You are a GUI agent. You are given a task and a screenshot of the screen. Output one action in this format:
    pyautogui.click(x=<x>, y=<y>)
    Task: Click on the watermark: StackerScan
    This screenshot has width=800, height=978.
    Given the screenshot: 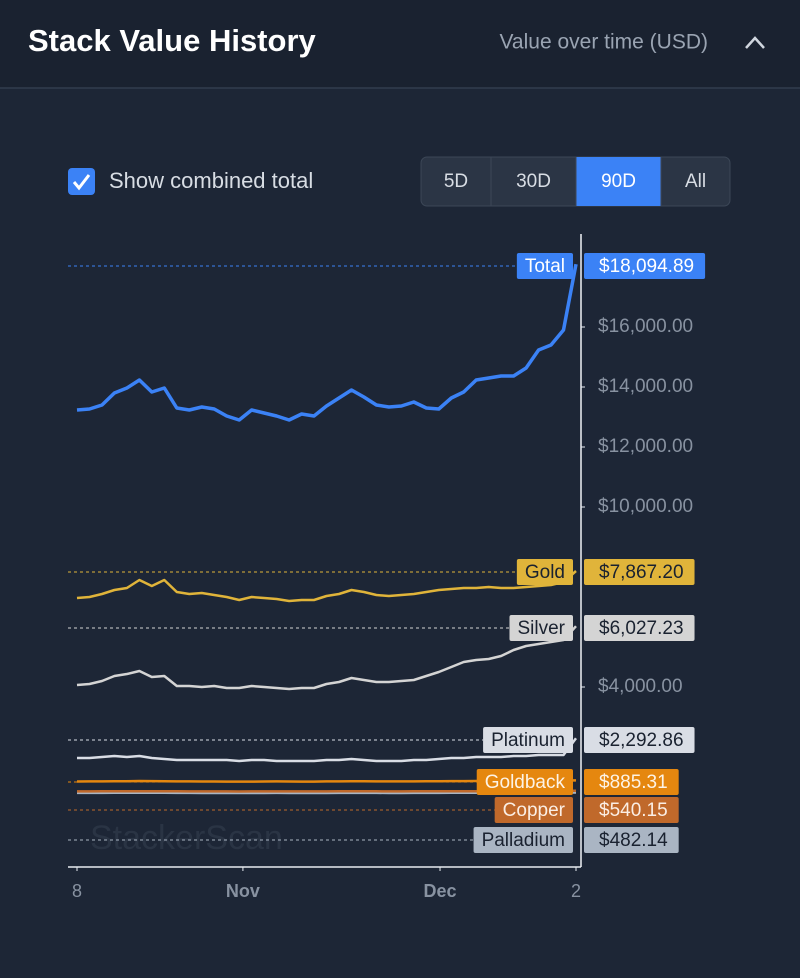 What is the action you would take?
    pyautogui.click(x=186, y=838)
    